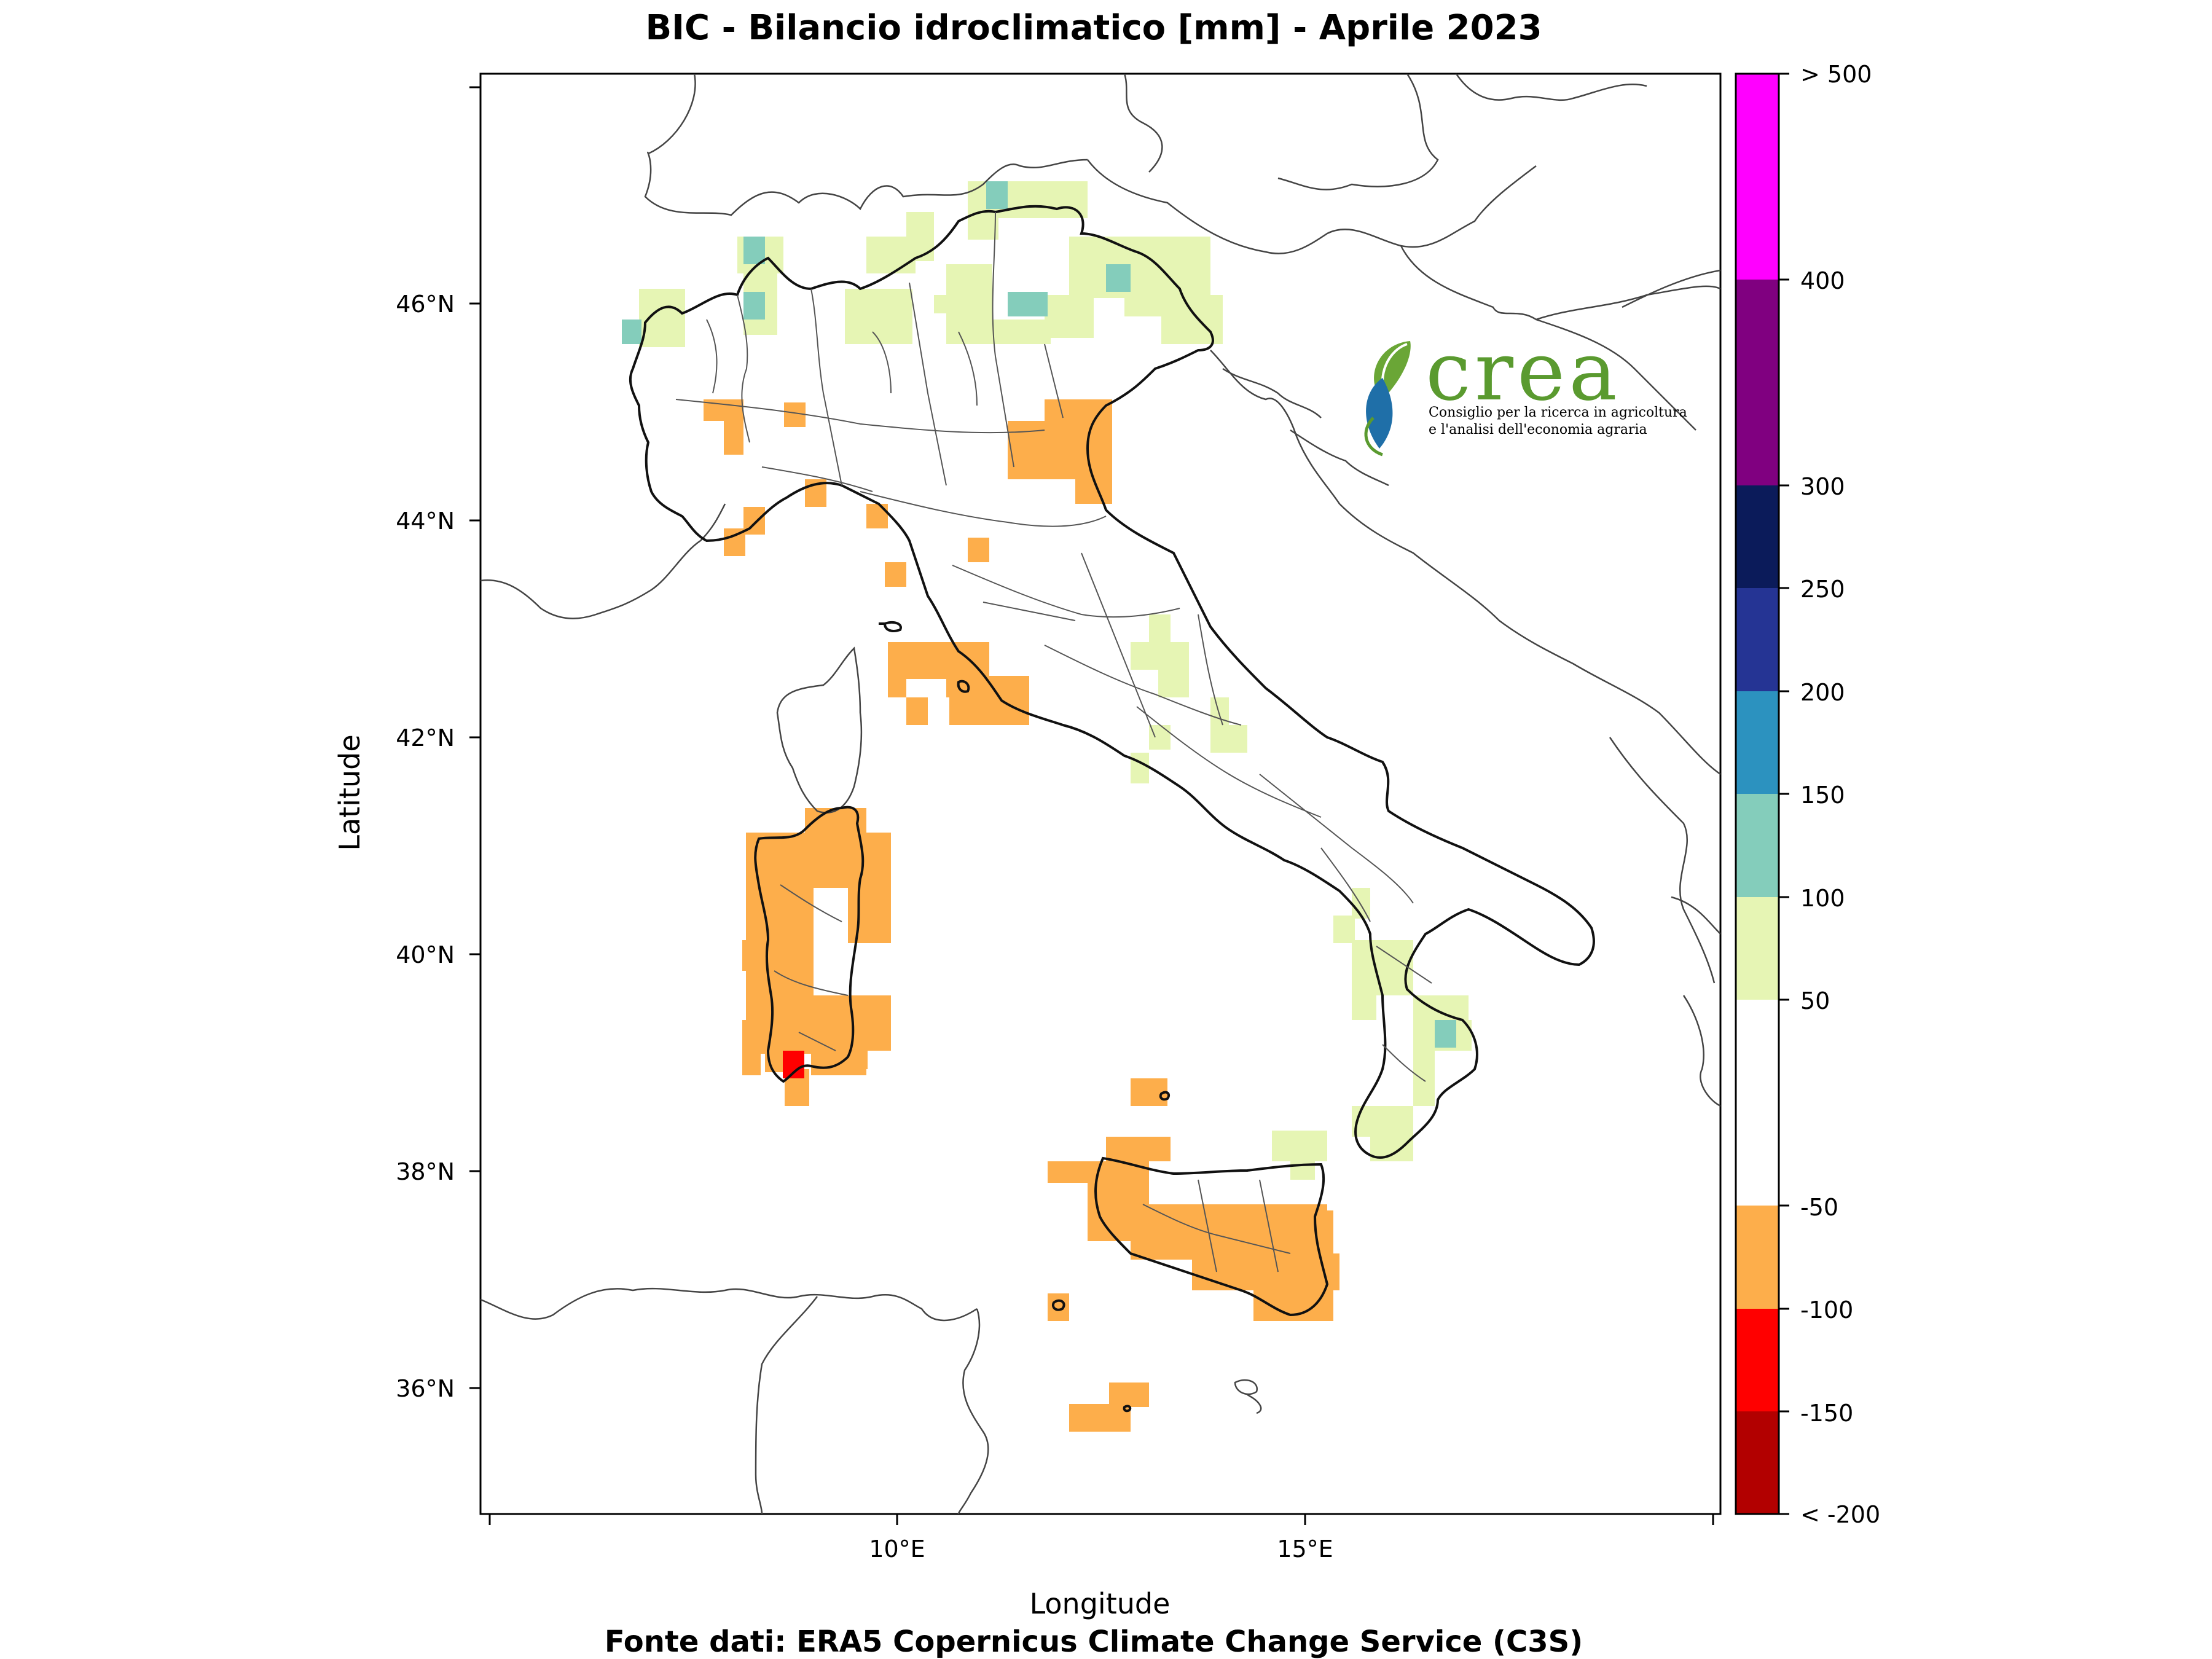  What do you see at coordinates (425, 954) in the screenshot?
I see `y-tick-label: 40°N` at bounding box center [425, 954].